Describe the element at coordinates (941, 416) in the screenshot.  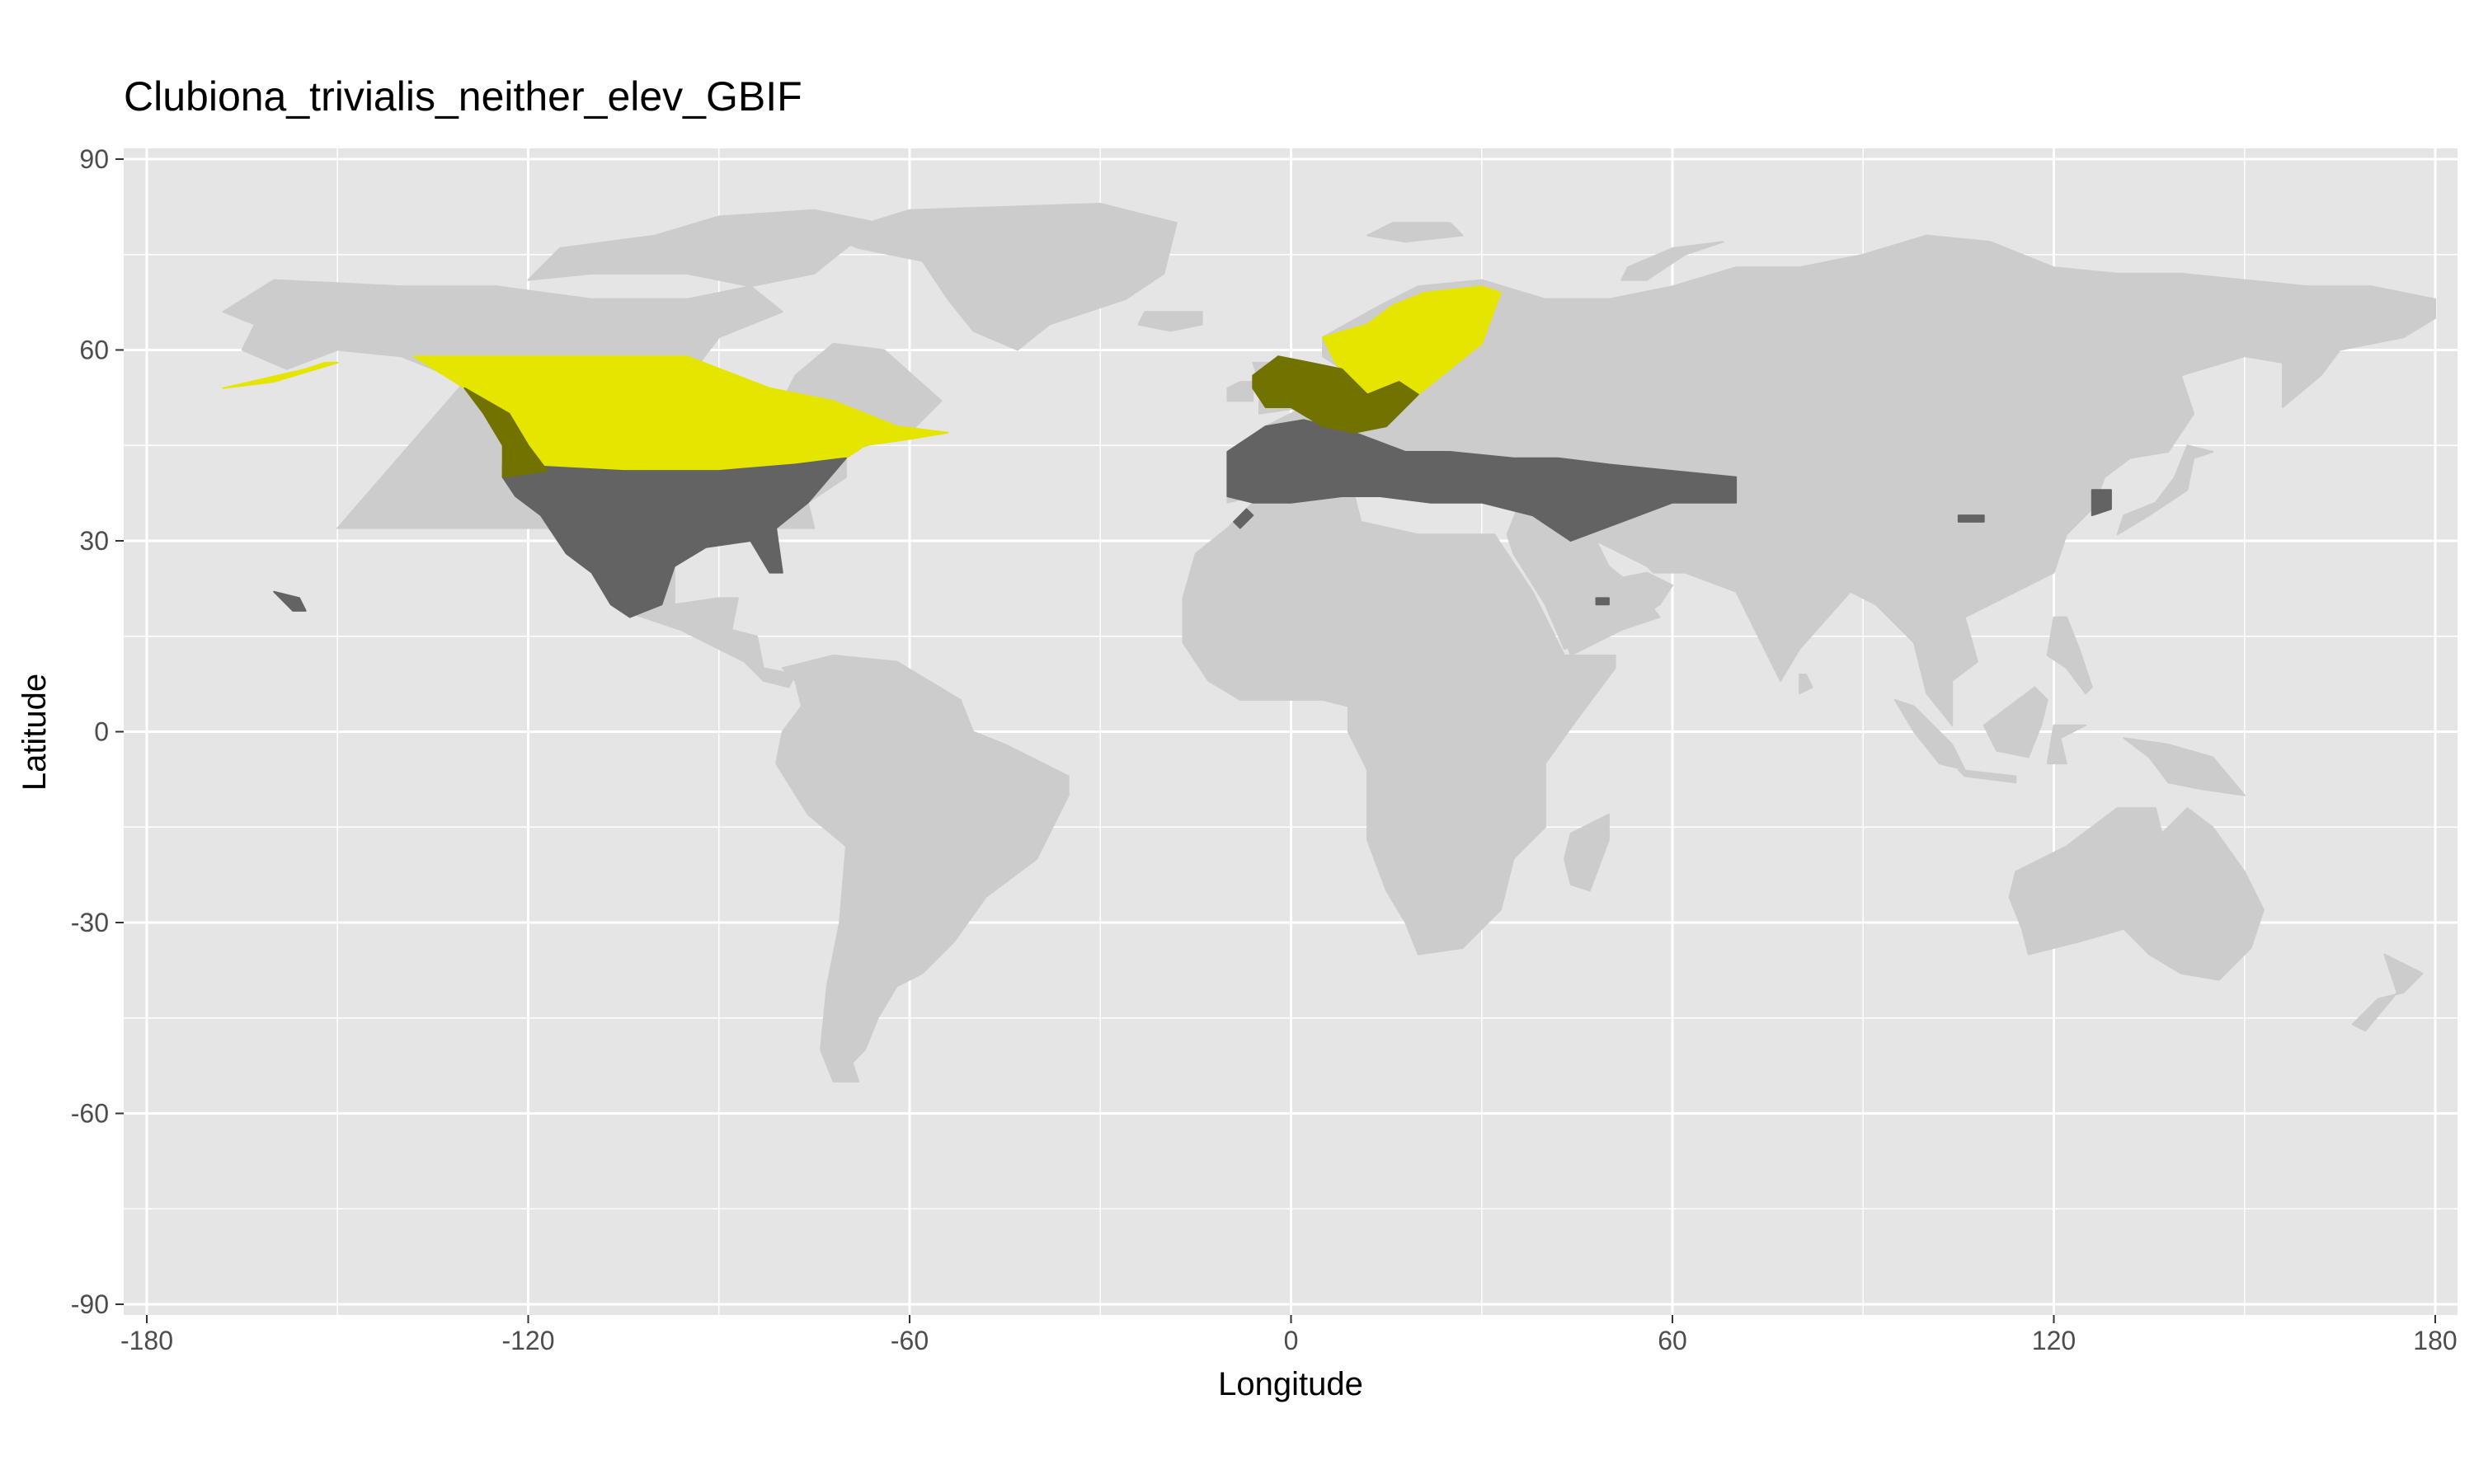
I see `layer-overlap` at that location.